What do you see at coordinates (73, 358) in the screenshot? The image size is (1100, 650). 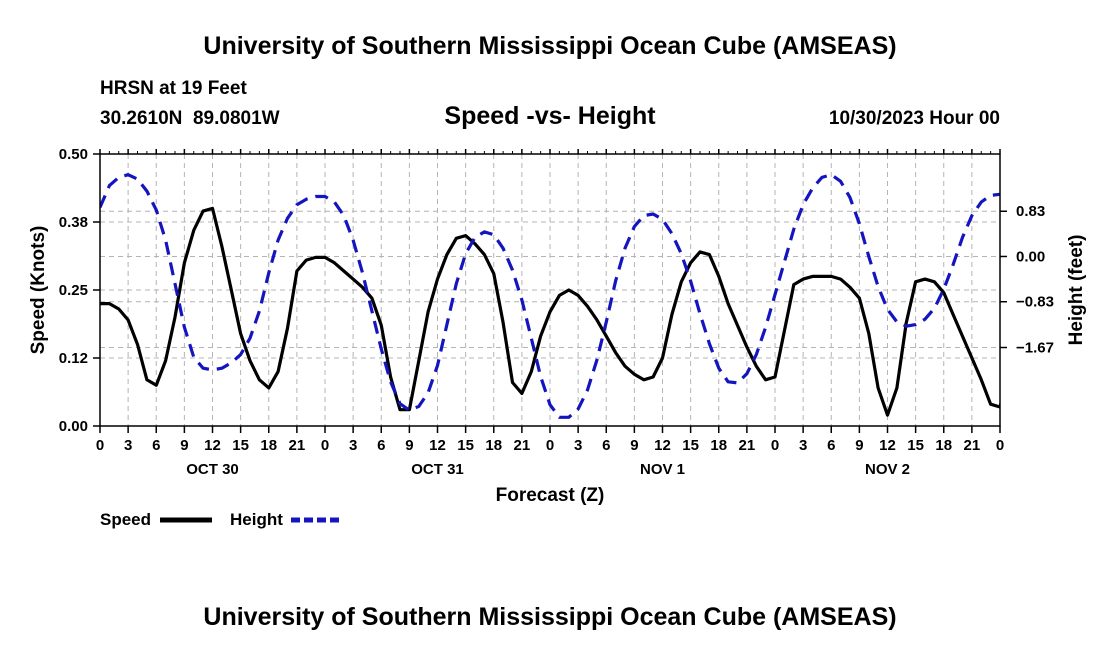 I see `y-tick-label: 0.12` at bounding box center [73, 358].